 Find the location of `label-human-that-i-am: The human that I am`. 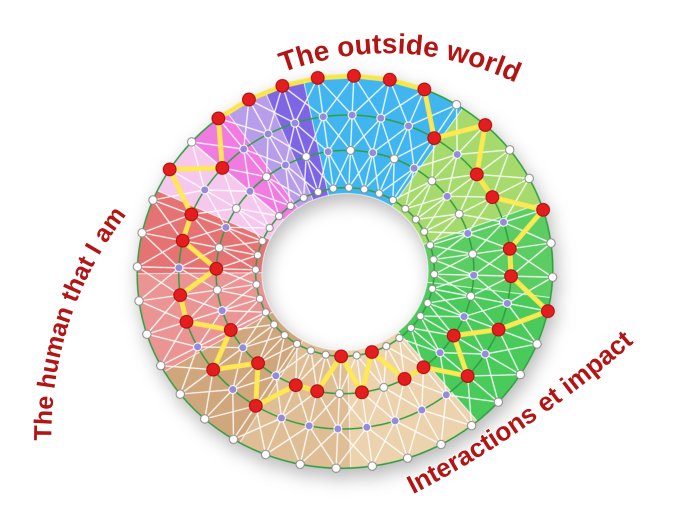

label-human-that-i-am: The human that I am is located at coordinates (80, 320).